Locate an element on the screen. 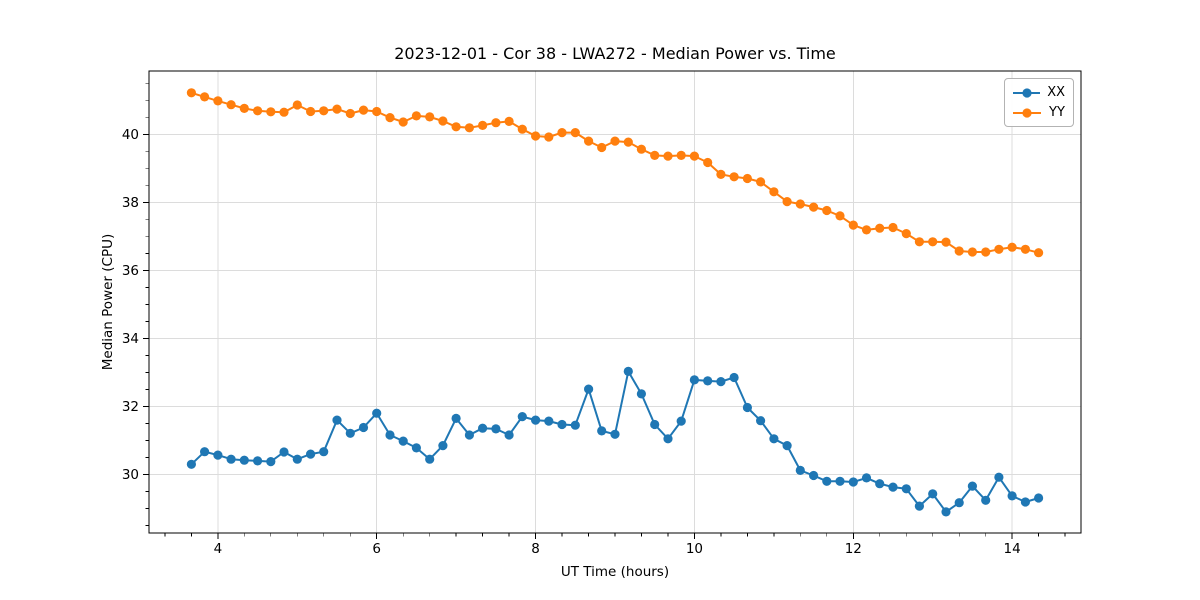  y-tick-label: 38 is located at coordinates (130, 203).